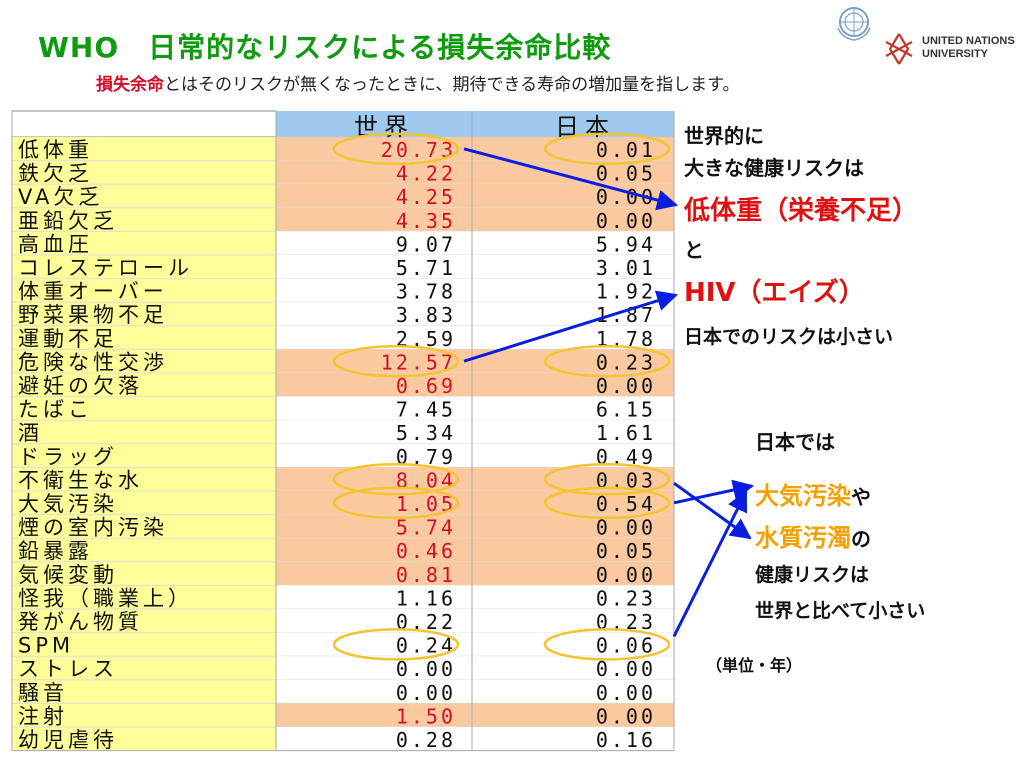  I want to click on japan-value: 0.01, so click(626, 150).